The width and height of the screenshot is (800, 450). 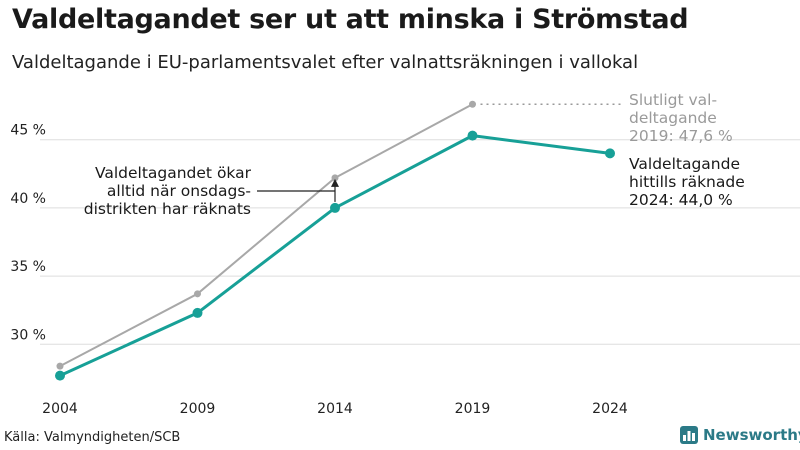 What do you see at coordinates (92, 437) in the screenshot?
I see `source-note: Källa: Valmyndigheten/SCB` at bounding box center [92, 437].